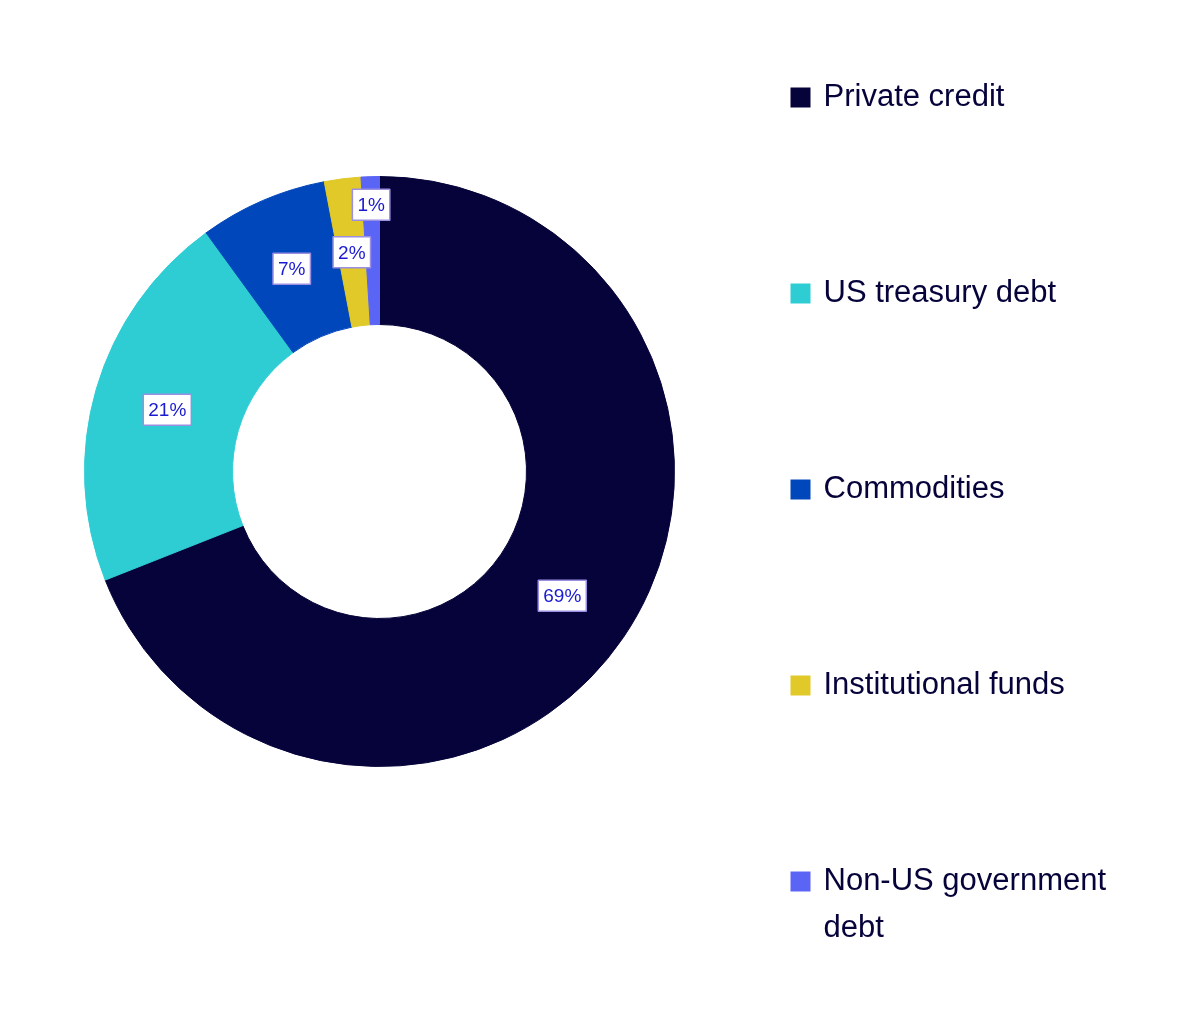  Describe the element at coordinates (965, 902) in the screenshot. I see `legend-label: Non-US government debt` at that location.